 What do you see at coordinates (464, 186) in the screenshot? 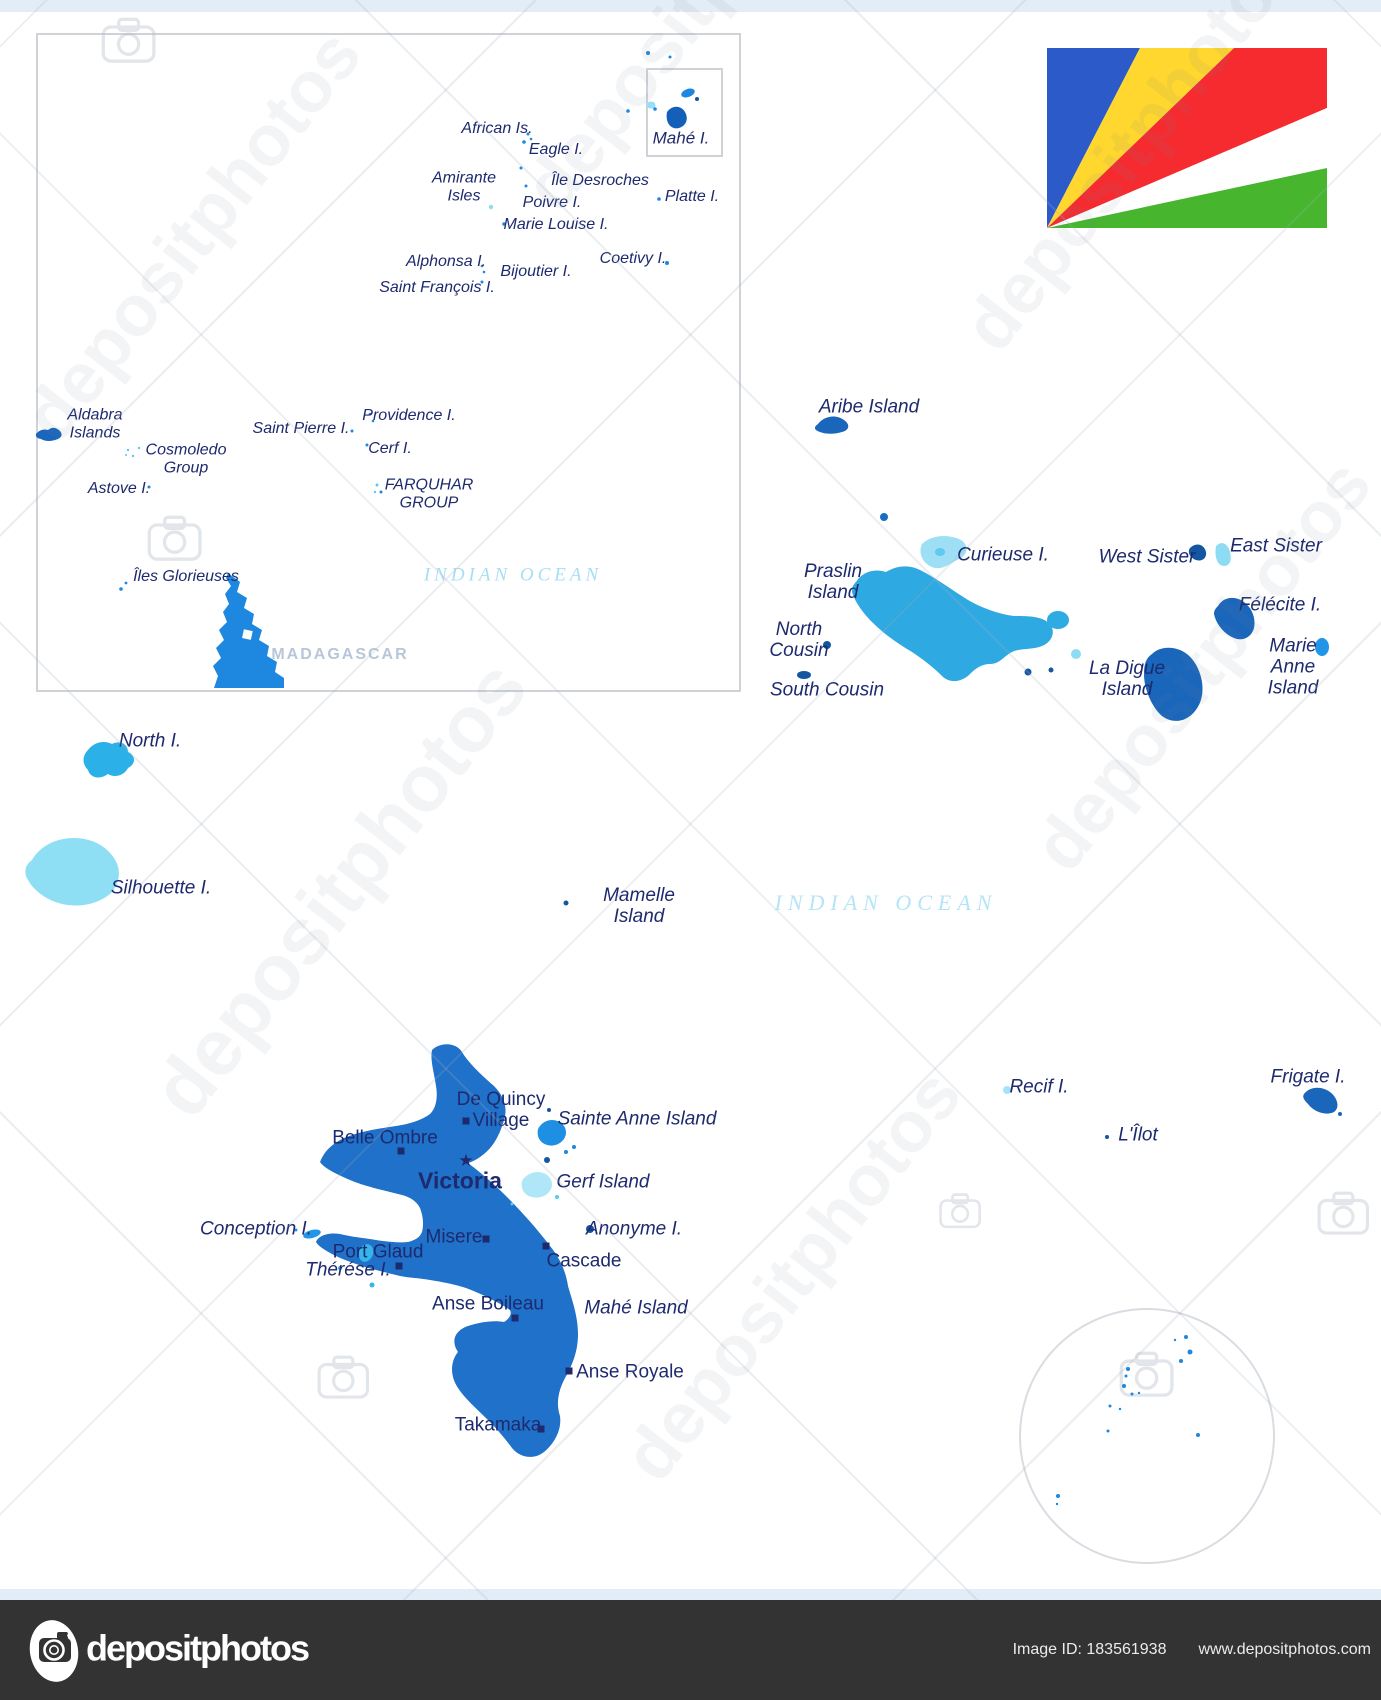
I see `label-amirante-isles: Amirante Isles` at bounding box center [464, 186].